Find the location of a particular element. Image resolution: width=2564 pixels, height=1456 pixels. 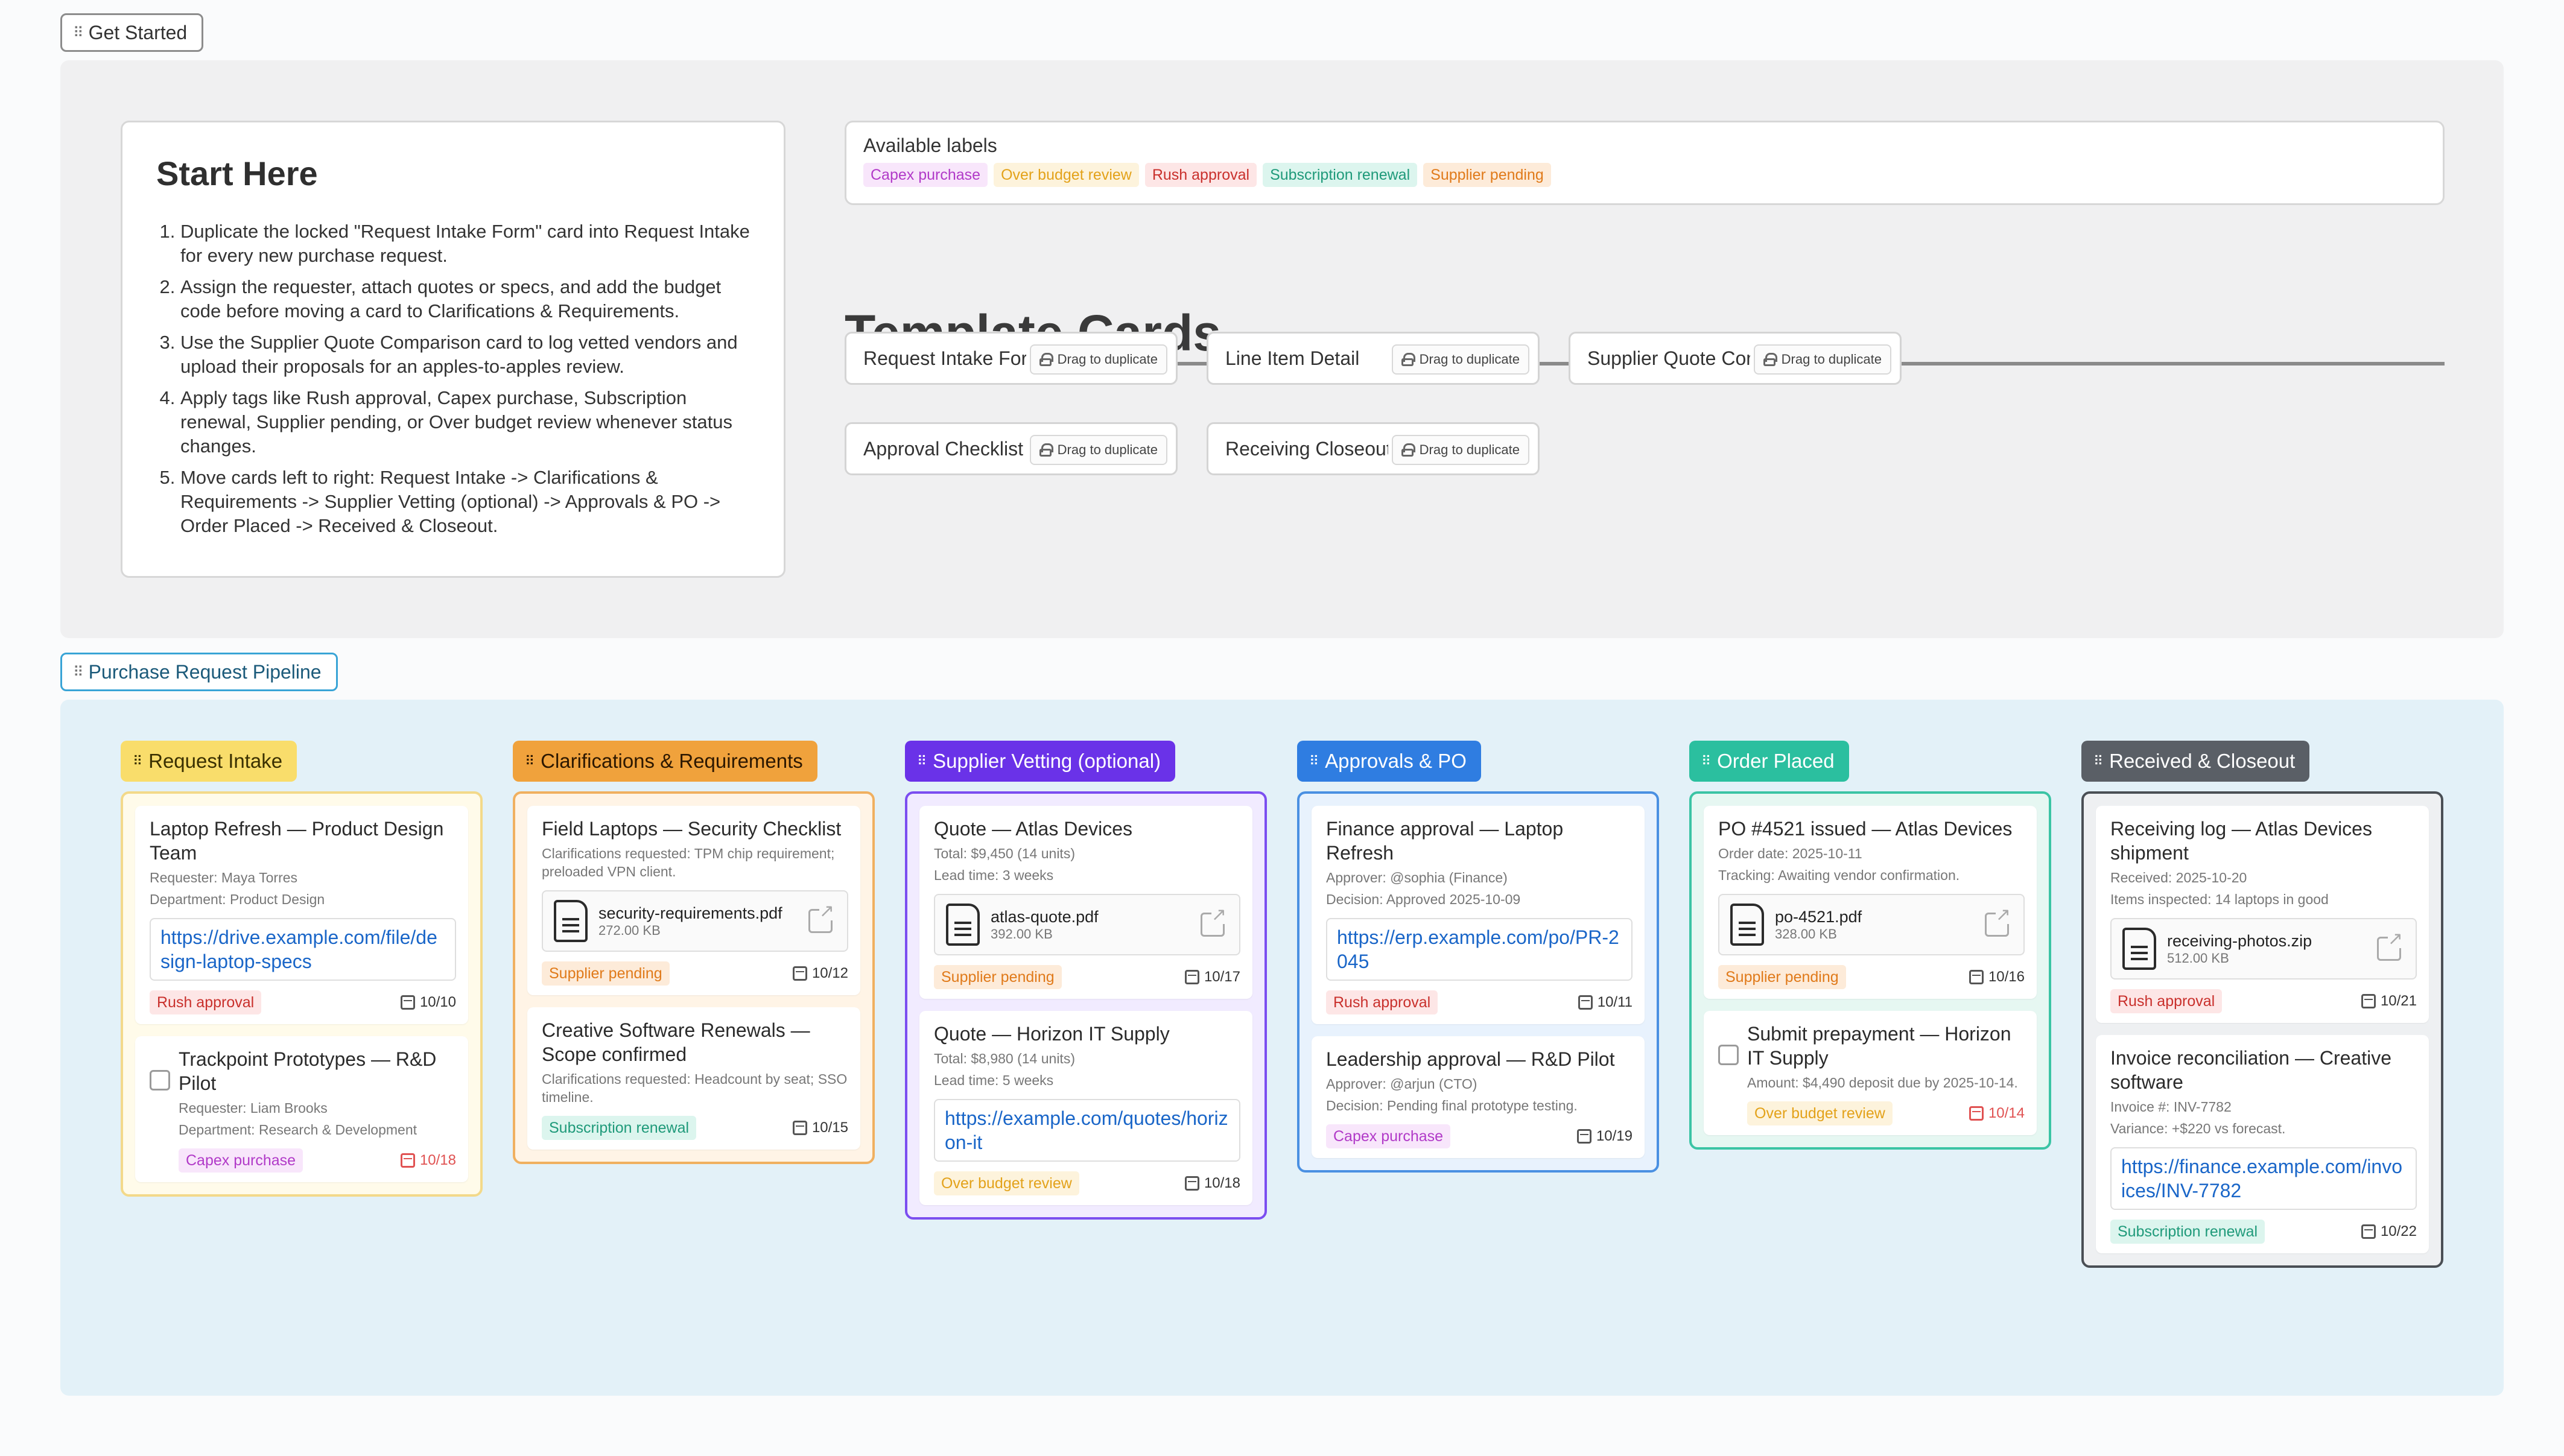

due-date: 10/19 is located at coordinates (1605, 1136).